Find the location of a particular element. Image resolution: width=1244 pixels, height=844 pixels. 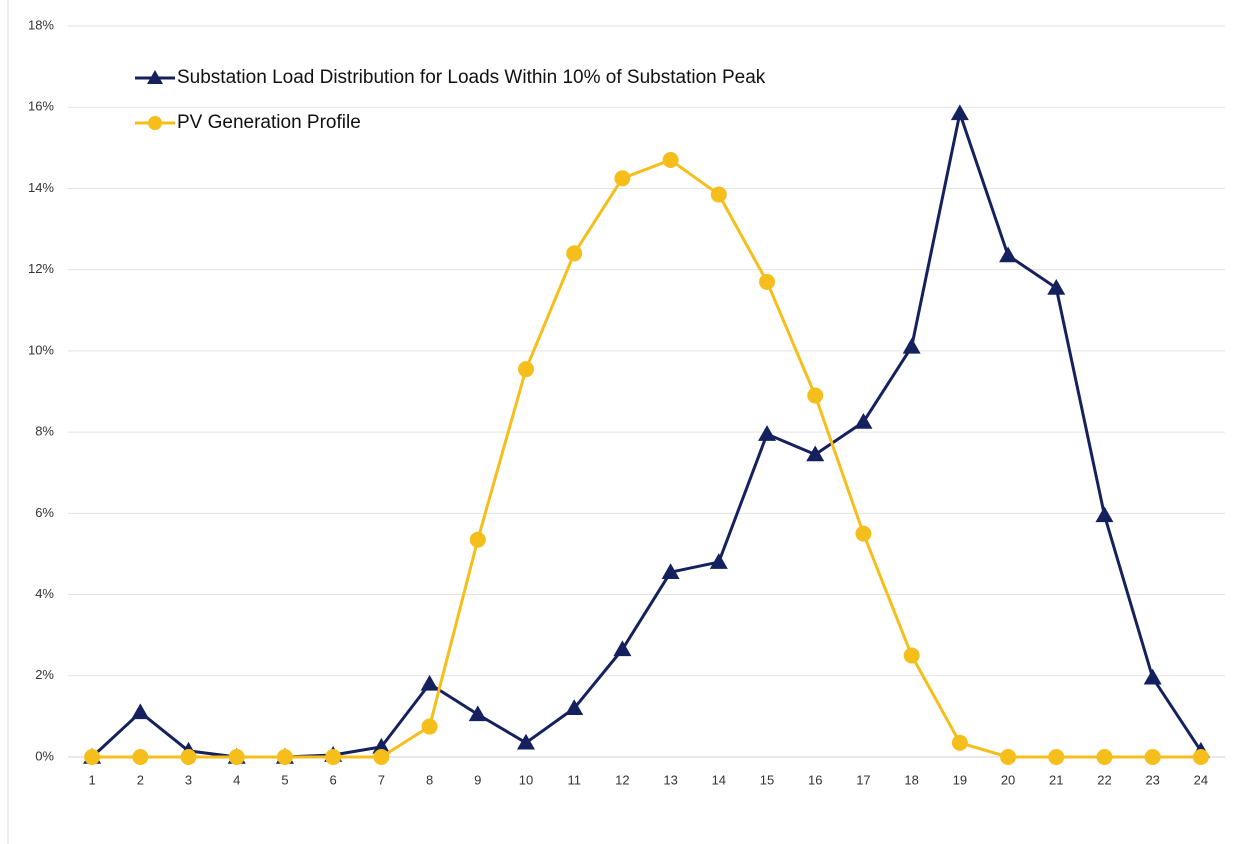

x-tick-label: 19 is located at coordinates (960, 779).